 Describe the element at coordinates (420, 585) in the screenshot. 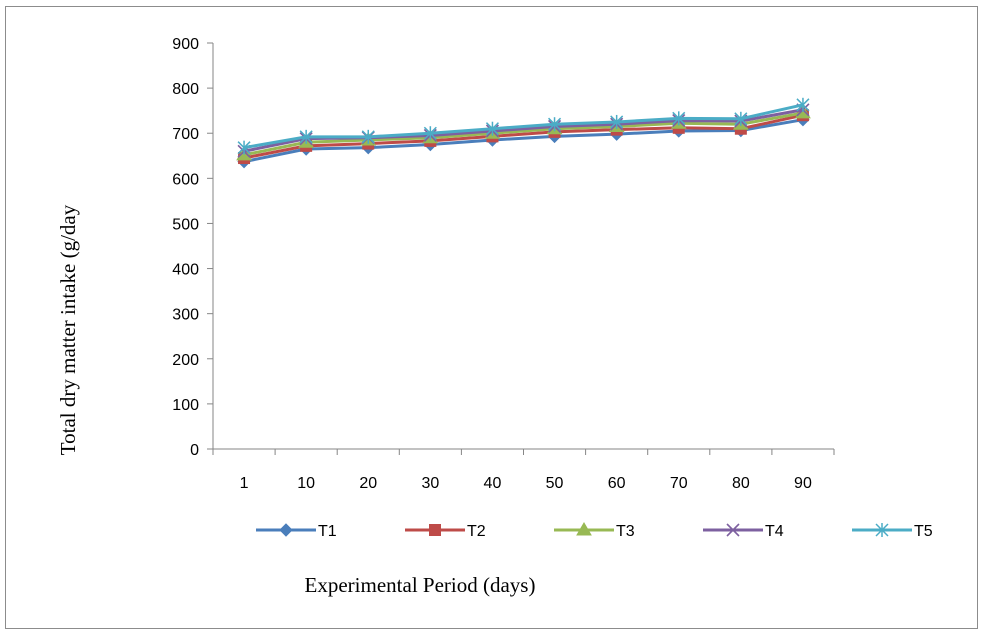

I see `x-axis-title: Experimental Period (days)` at that location.